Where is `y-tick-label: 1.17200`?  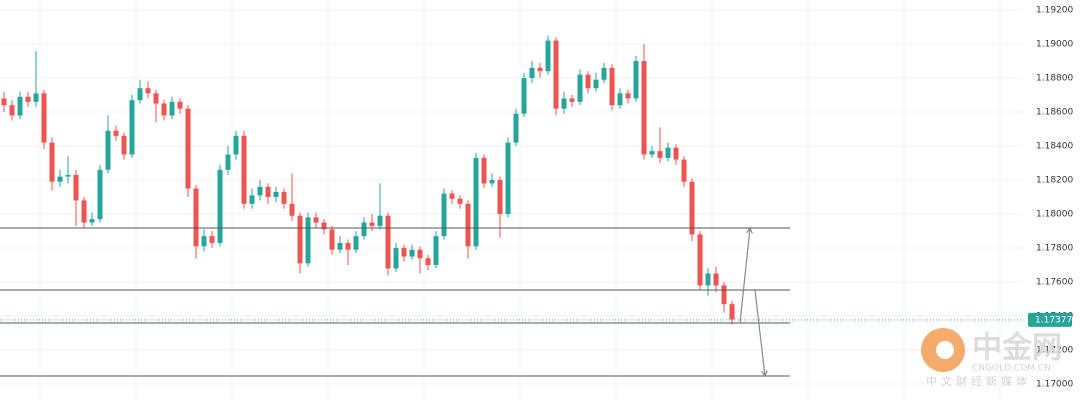
y-tick-label: 1.17200 is located at coordinates (1054, 351).